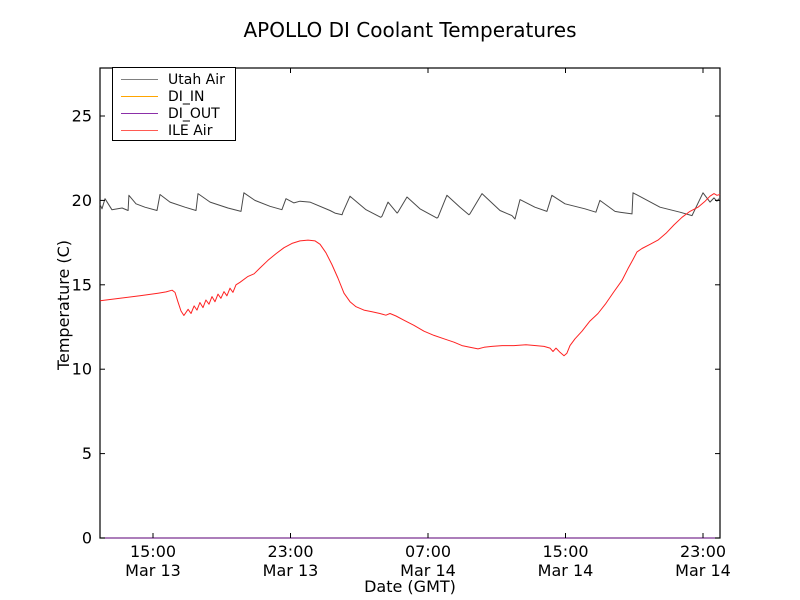 The width and height of the screenshot is (800, 600). I want to click on legend-label: ILE Air, so click(190, 130).